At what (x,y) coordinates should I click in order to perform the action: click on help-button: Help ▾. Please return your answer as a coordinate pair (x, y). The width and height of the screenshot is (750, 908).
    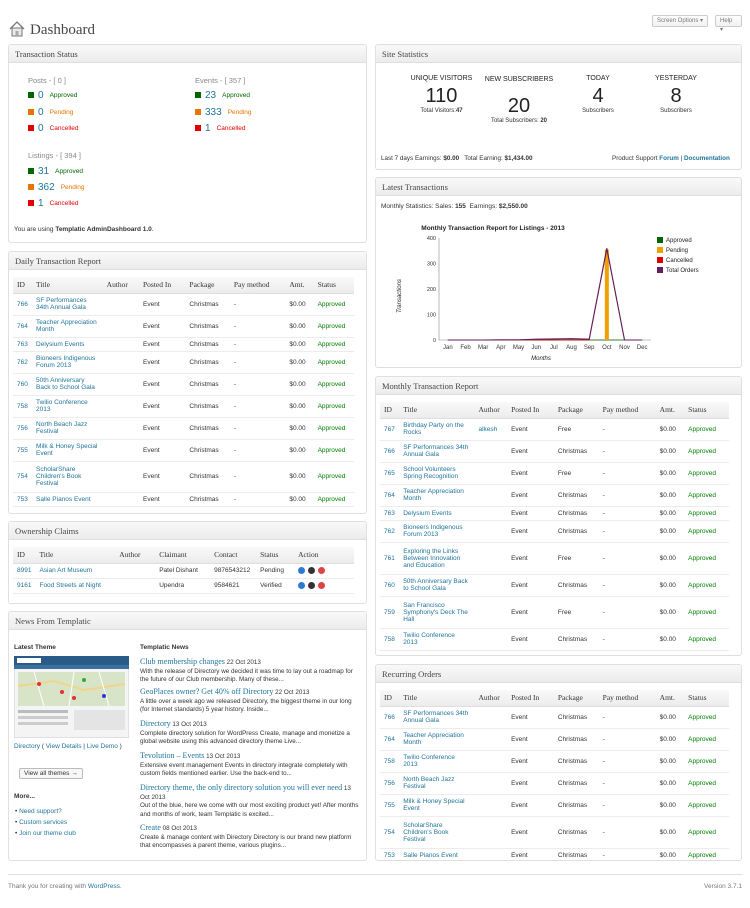
    Looking at the image, I should click on (728, 24).